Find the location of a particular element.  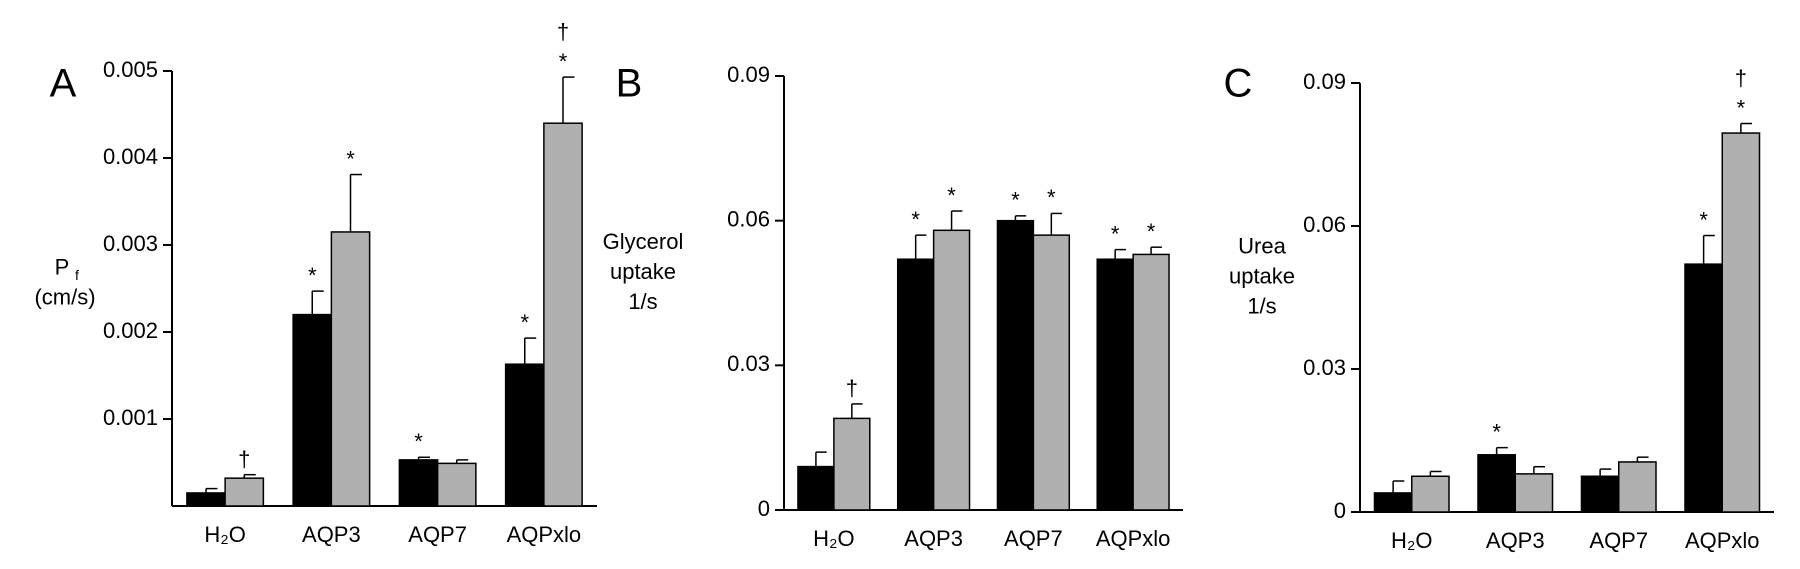

panel-label: A is located at coordinates (63, 84).